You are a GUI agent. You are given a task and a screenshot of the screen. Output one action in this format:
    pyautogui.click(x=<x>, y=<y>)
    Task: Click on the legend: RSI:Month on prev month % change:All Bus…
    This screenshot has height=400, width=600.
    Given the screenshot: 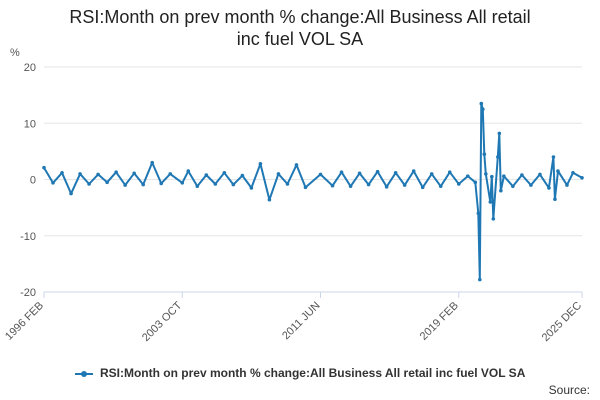 What is the action you would take?
    pyautogui.click(x=300, y=373)
    